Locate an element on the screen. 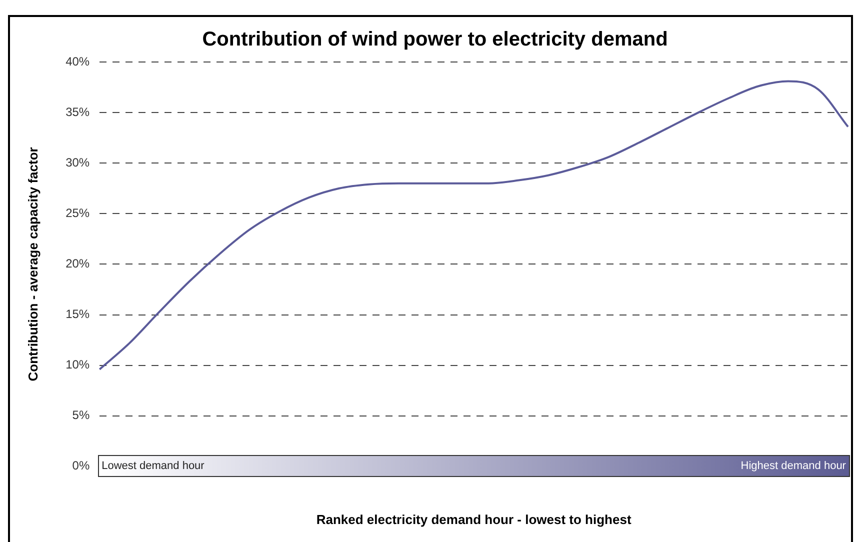 The height and width of the screenshot is (542, 861). x-axis-title: Ranked electricity demand hour - lowest to highest is located at coordinates (474, 519).